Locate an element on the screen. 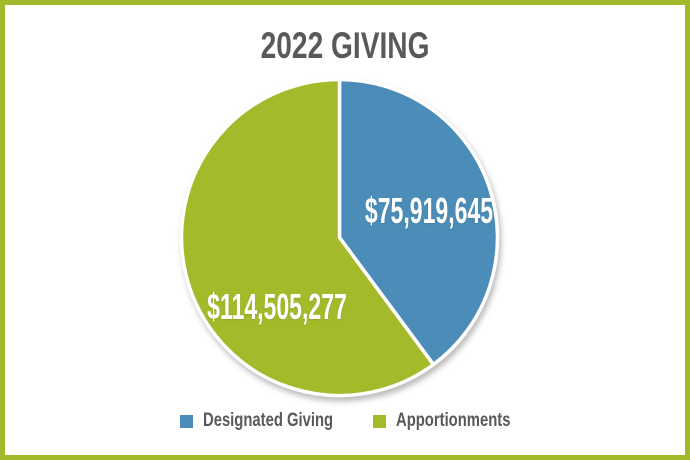  legend-item-apportionments: Apportionments is located at coordinates (441, 421).